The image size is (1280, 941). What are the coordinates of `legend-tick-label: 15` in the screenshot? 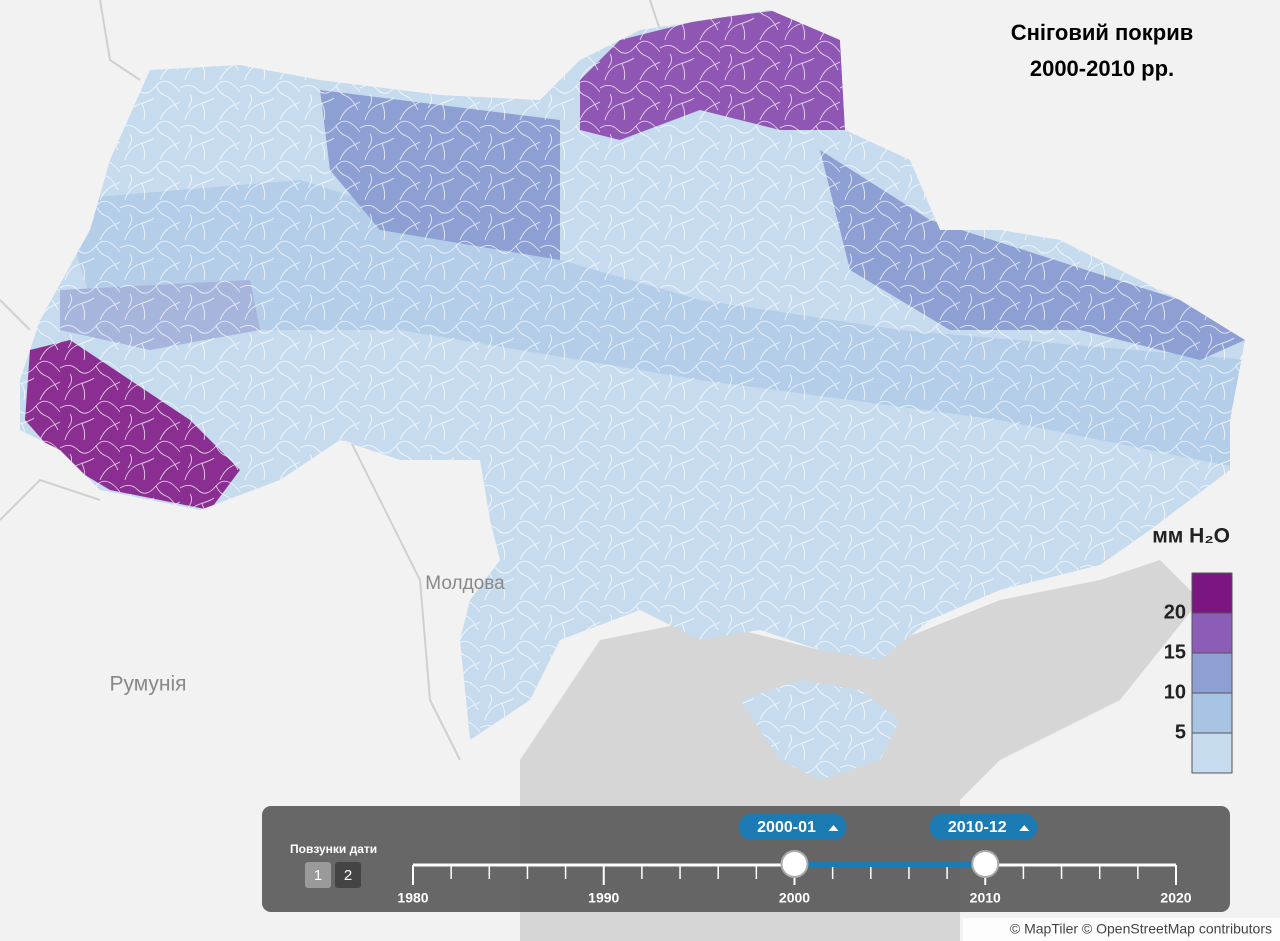 It's located at (1175, 652).